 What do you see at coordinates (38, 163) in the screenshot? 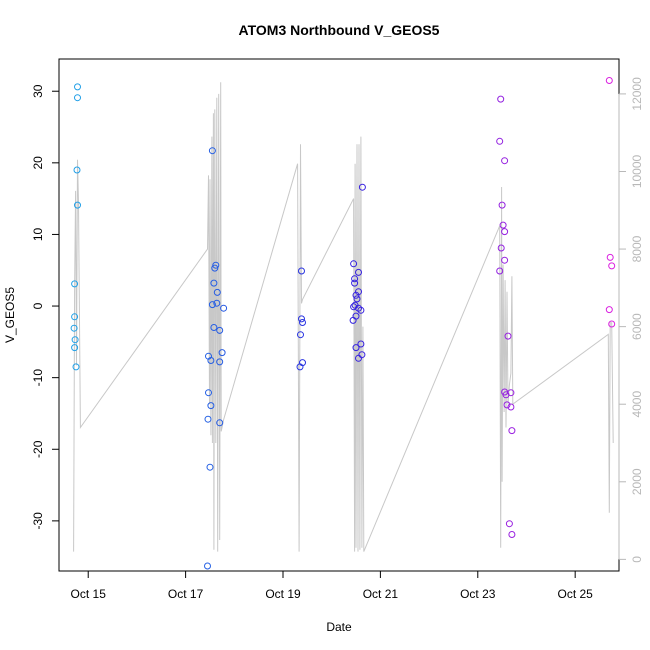
I see `y-tick-label: 20` at bounding box center [38, 163].